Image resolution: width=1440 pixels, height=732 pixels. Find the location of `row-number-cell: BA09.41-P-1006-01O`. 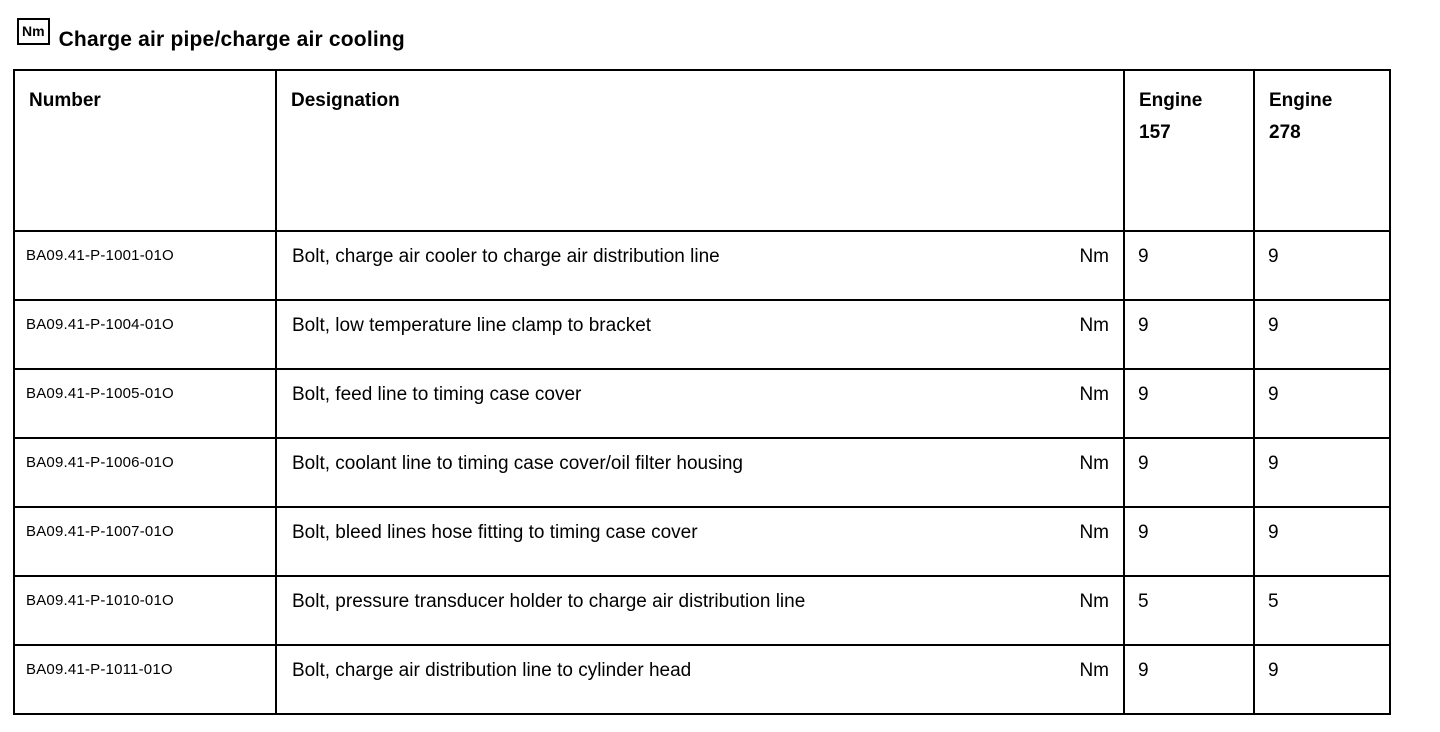

row-number-cell: BA09.41-P-1006-01O is located at coordinates (145, 472).